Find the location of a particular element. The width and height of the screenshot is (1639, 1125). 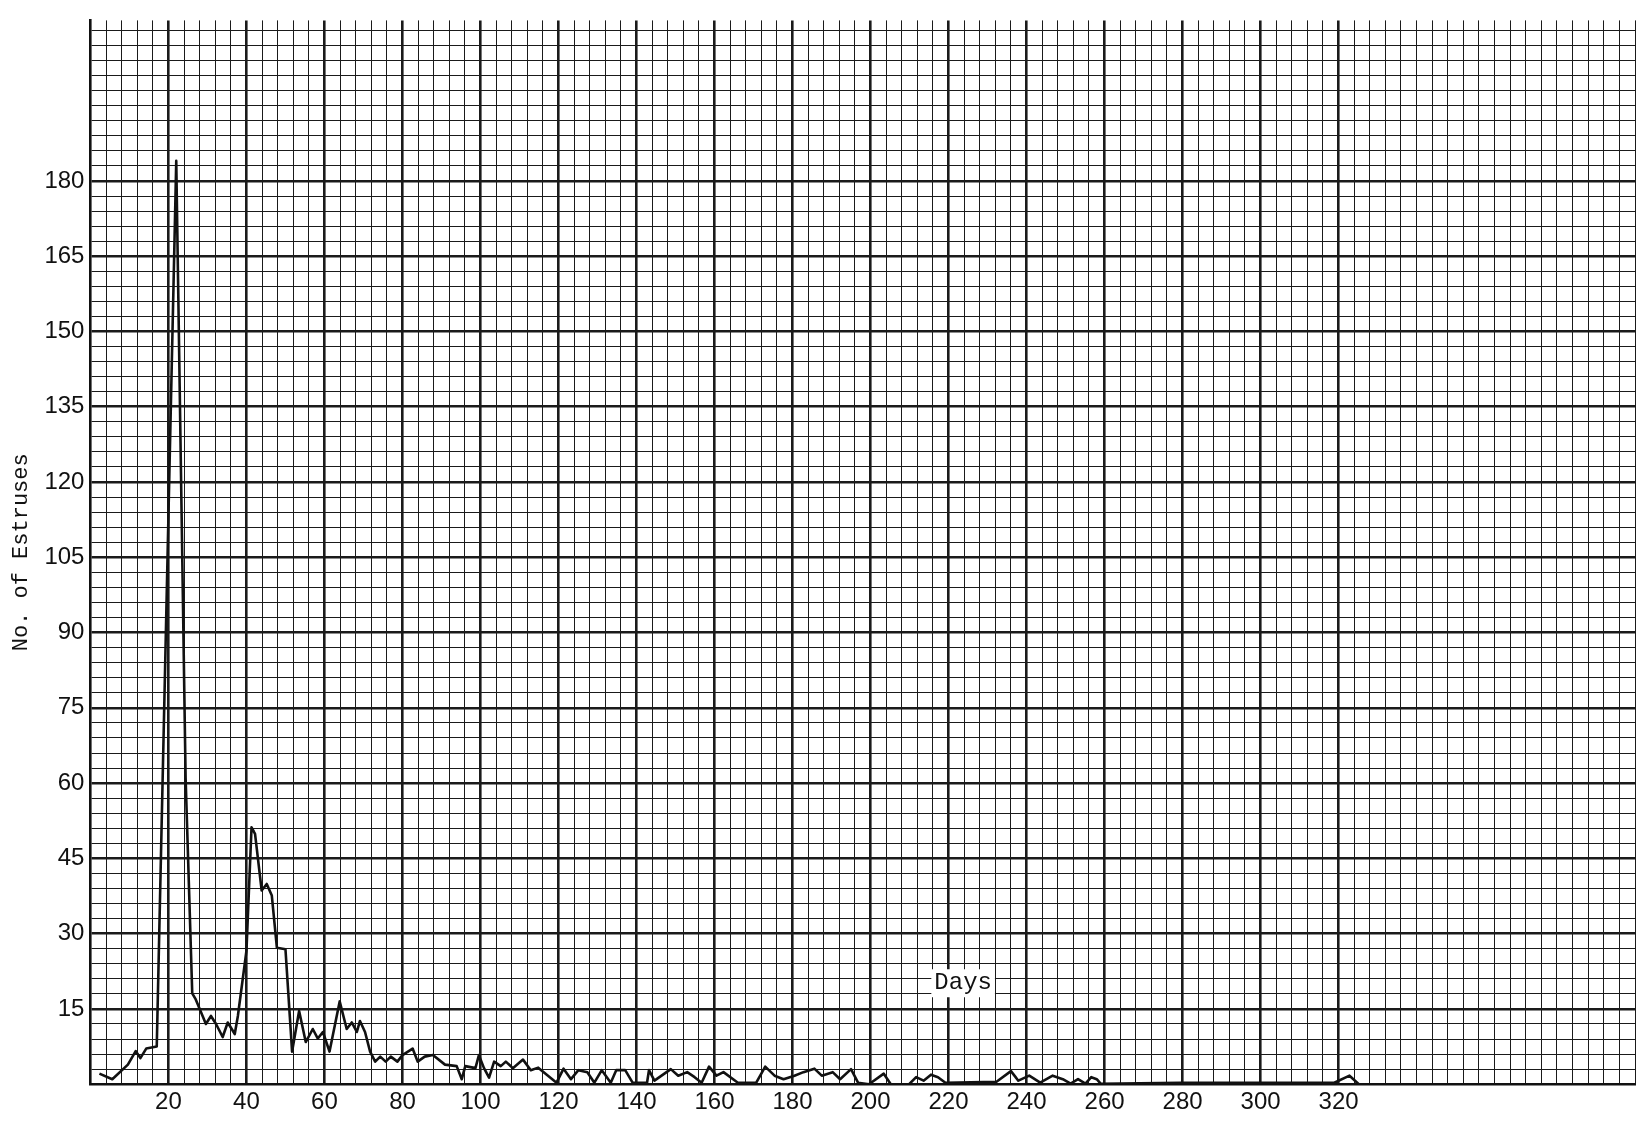

y-tick-label: 180 is located at coordinates (64, 179).